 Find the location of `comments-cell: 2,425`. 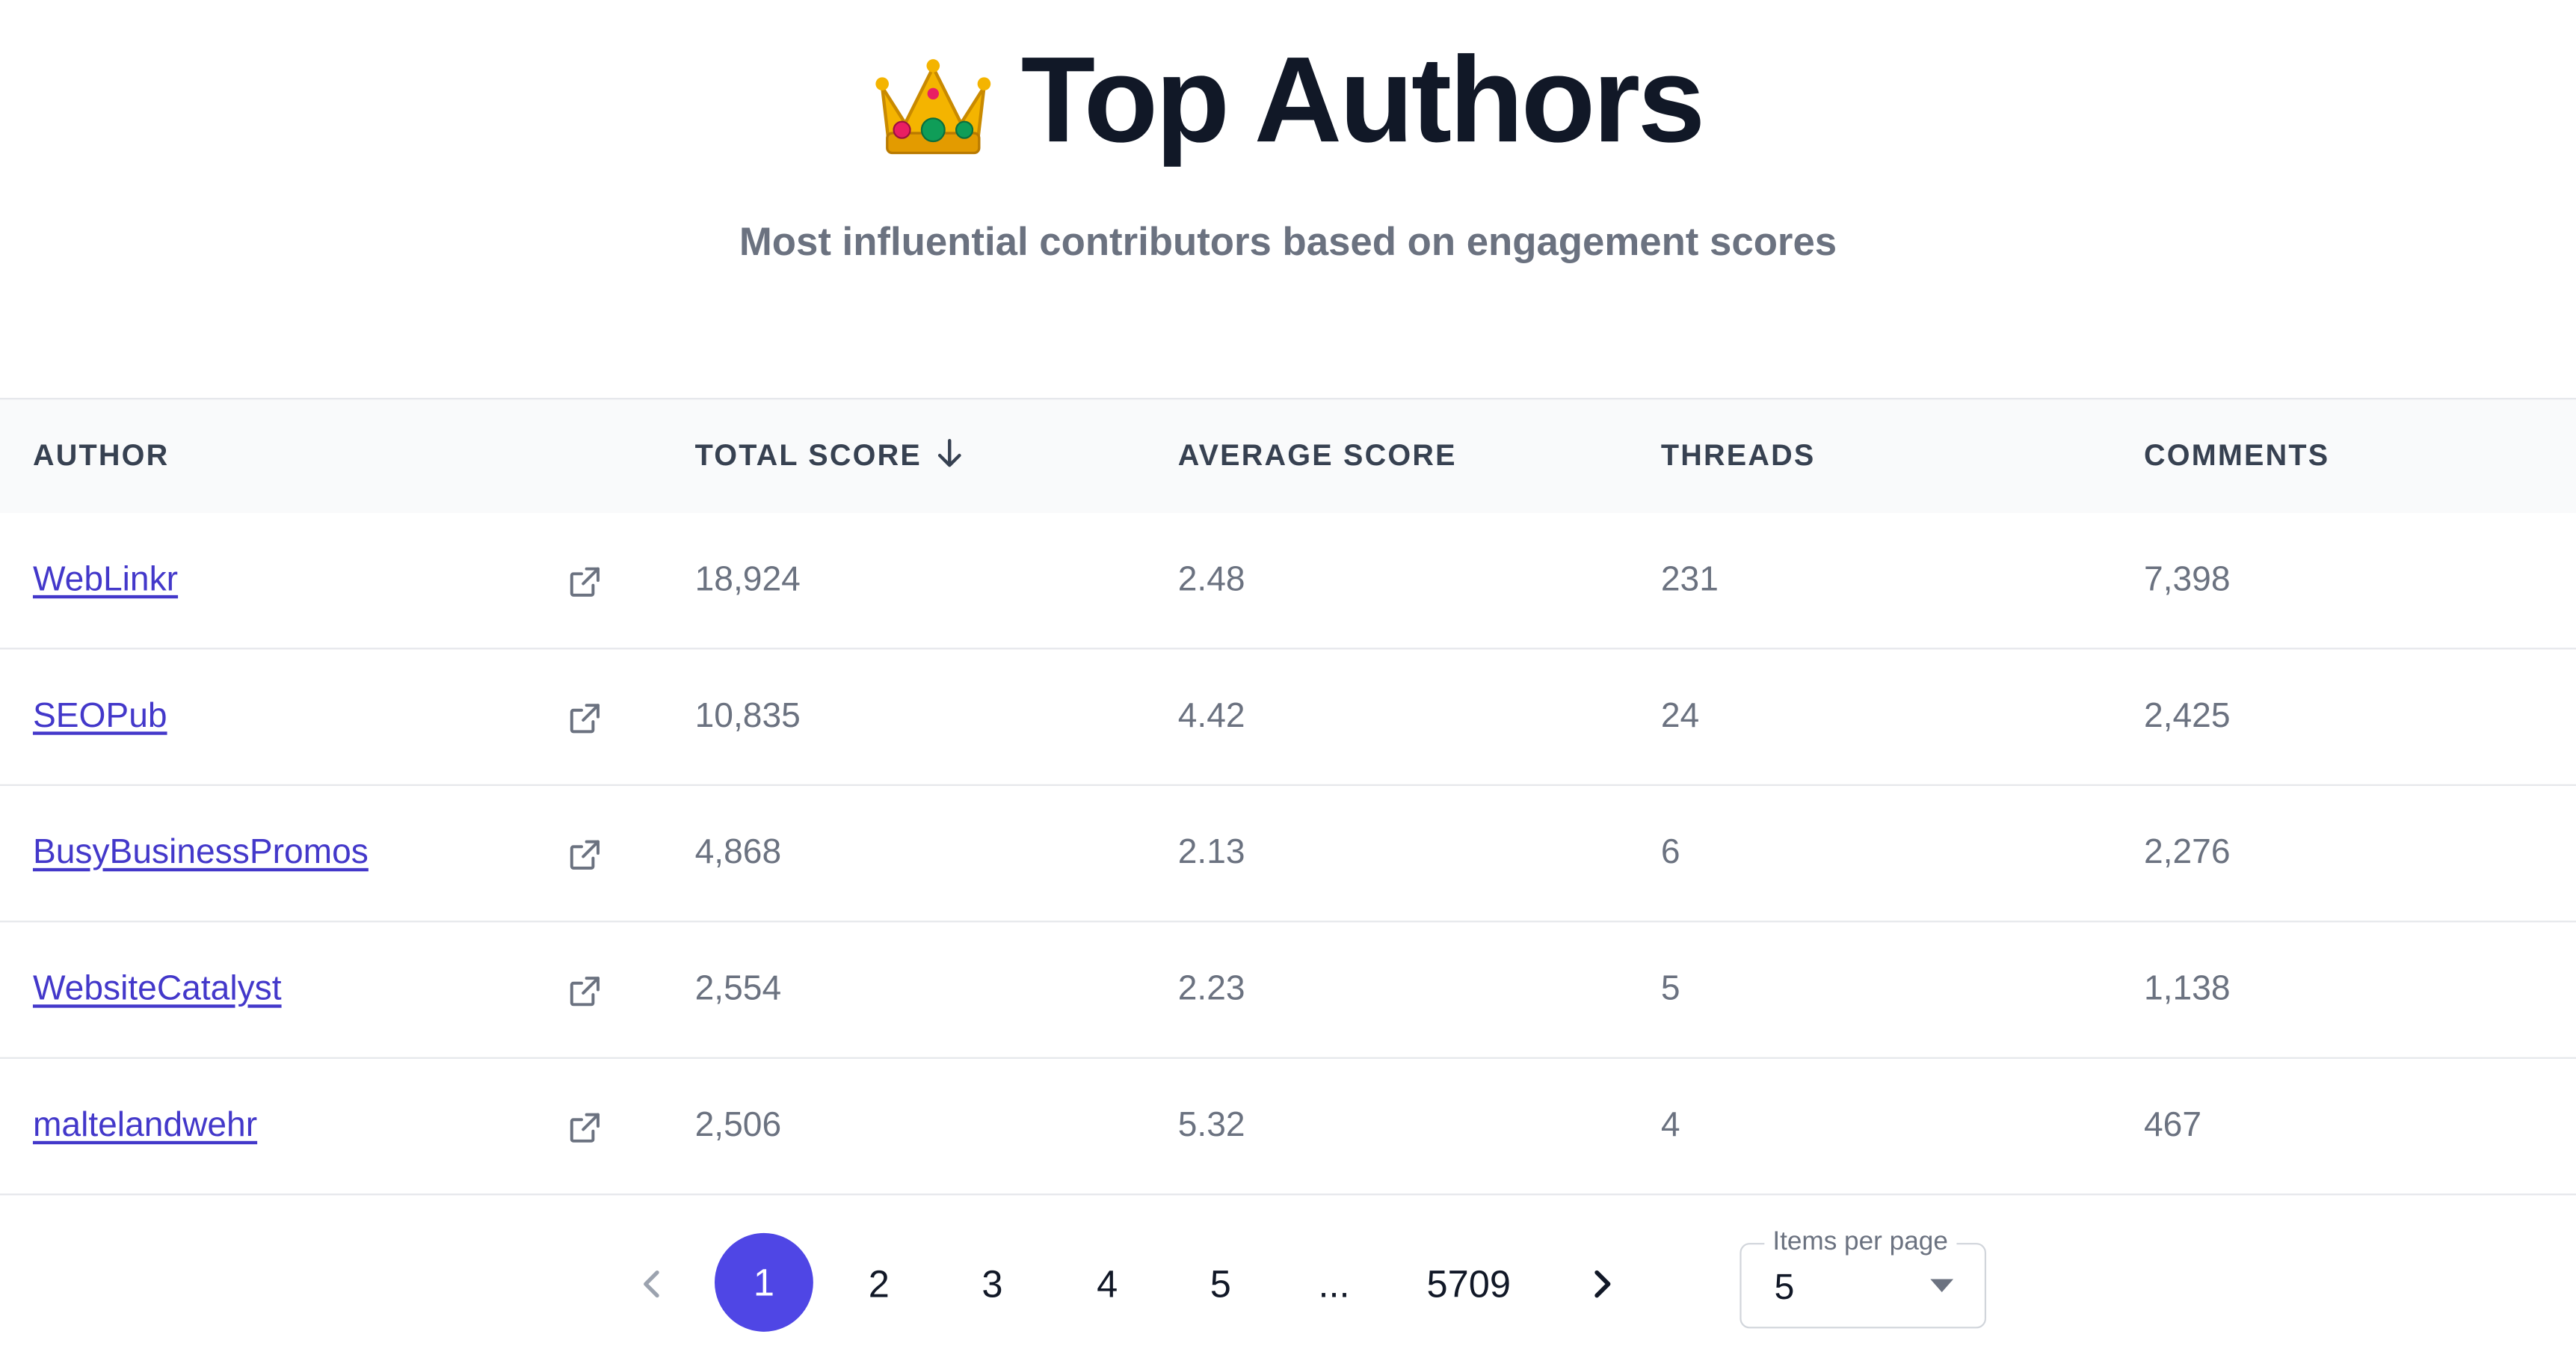

comments-cell: 2,425 is located at coordinates (2187, 716).